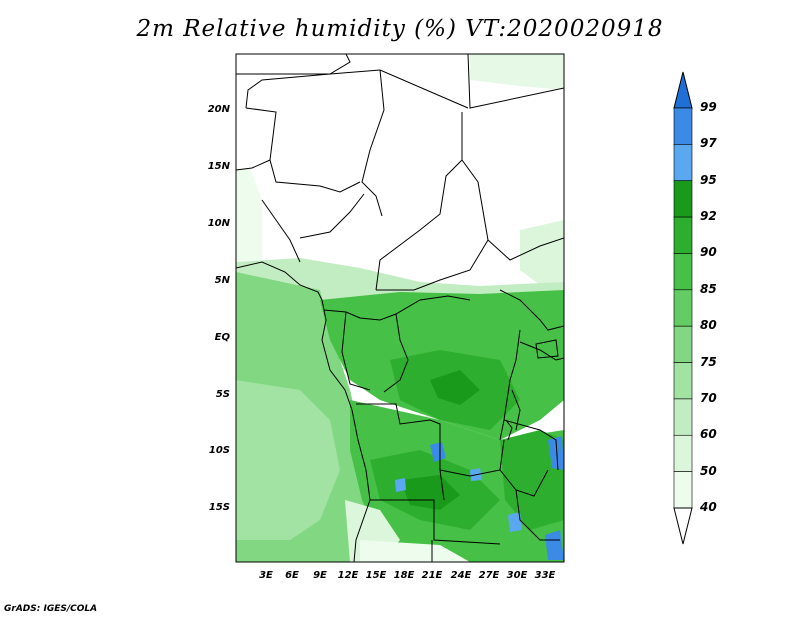  I want to click on lon-label-6e: 6E, so click(292, 575).